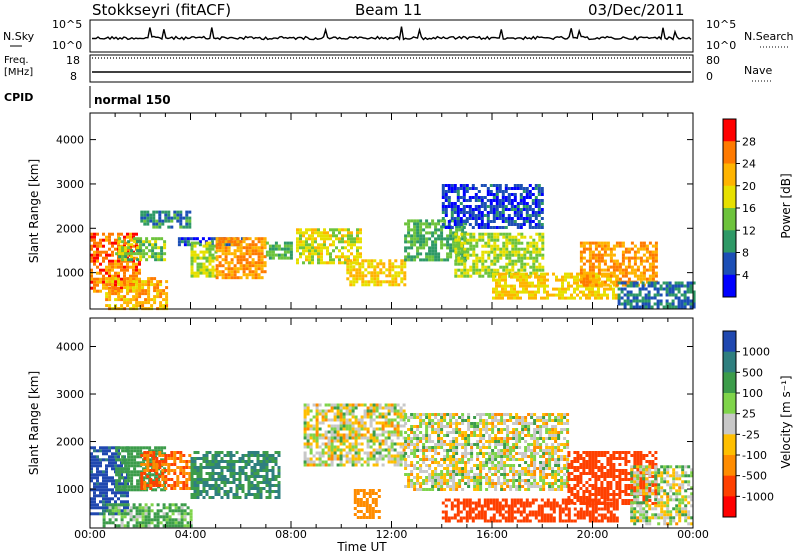 The width and height of the screenshot is (800, 554). Describe the element at coordinates (713, 60) in the screenshot. I see `nave-tick-high: 80` at that location.